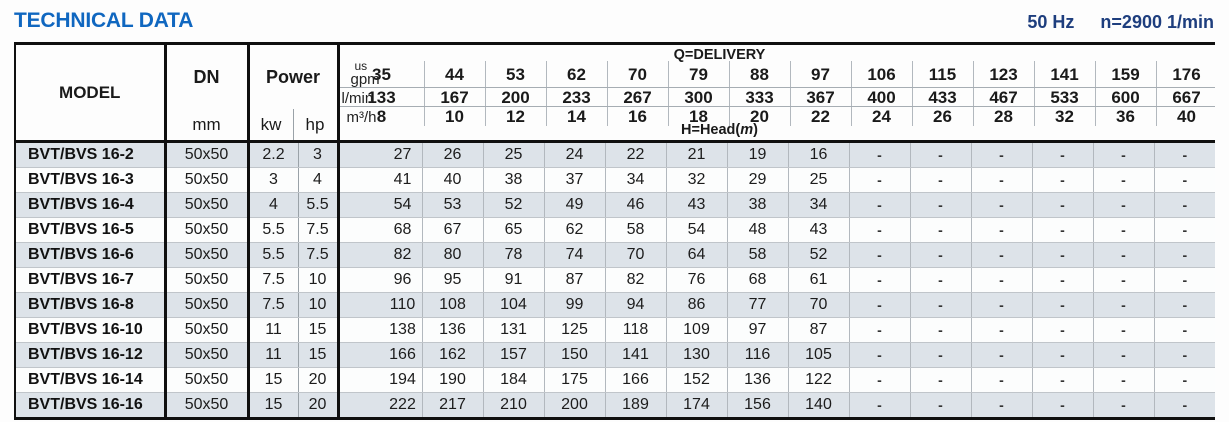  What do you see at coordinates (758, 406) in the screenshot?
I see `head-value-cell: 156` at bounding box center [758, 406].